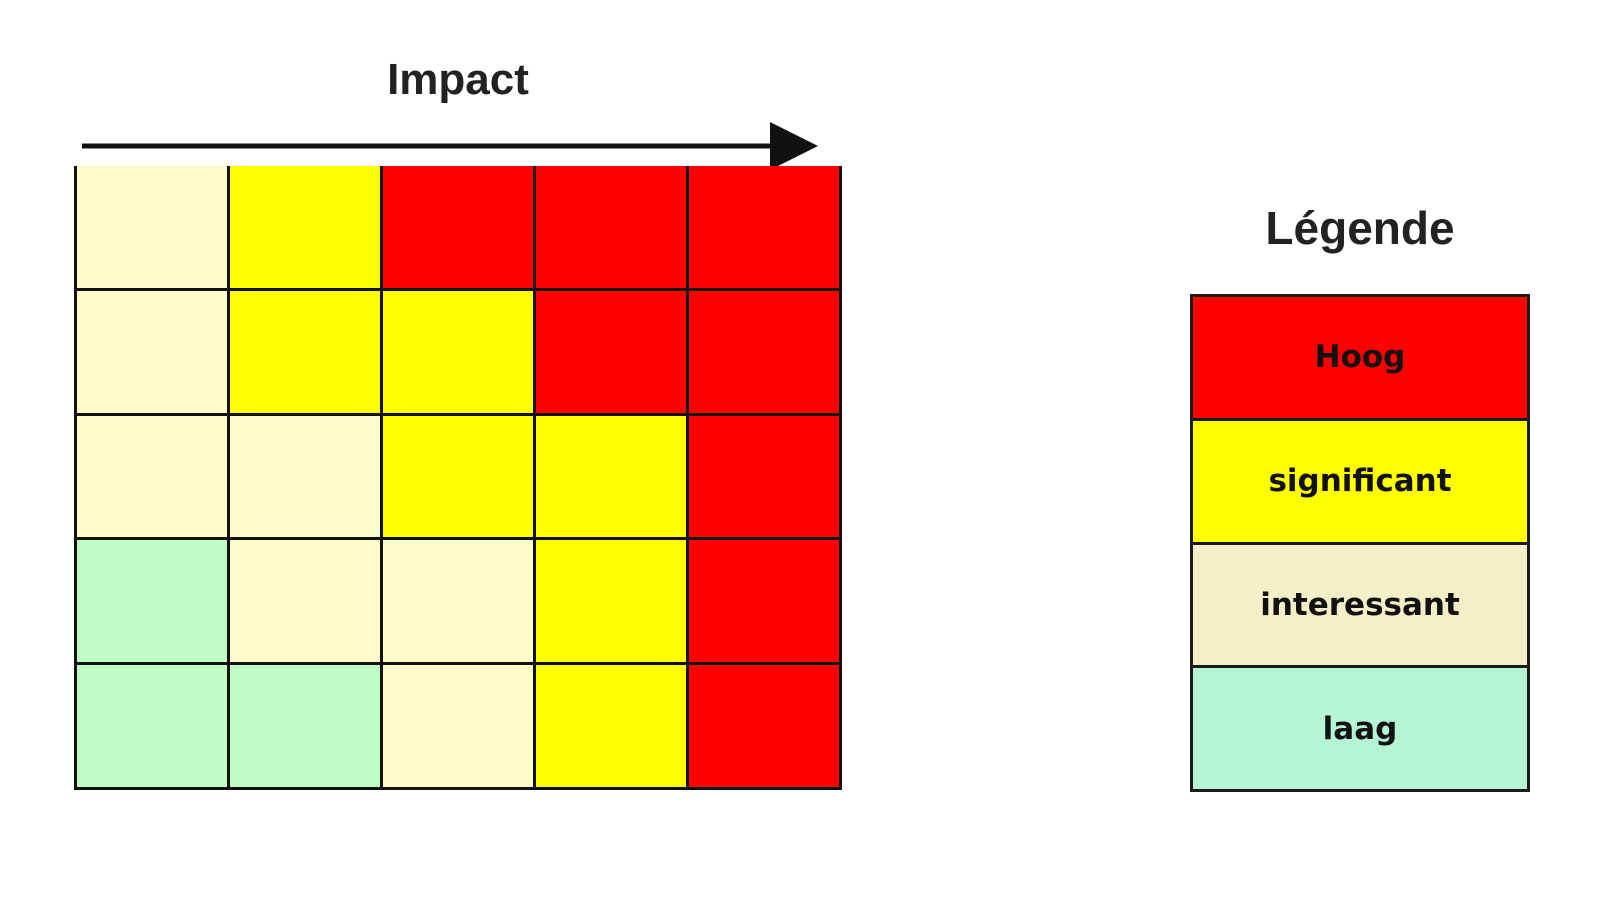 The height and width of the screenshot is (900, 1600). I want to click on legend-label-laag: laag, so click(1360, 728).